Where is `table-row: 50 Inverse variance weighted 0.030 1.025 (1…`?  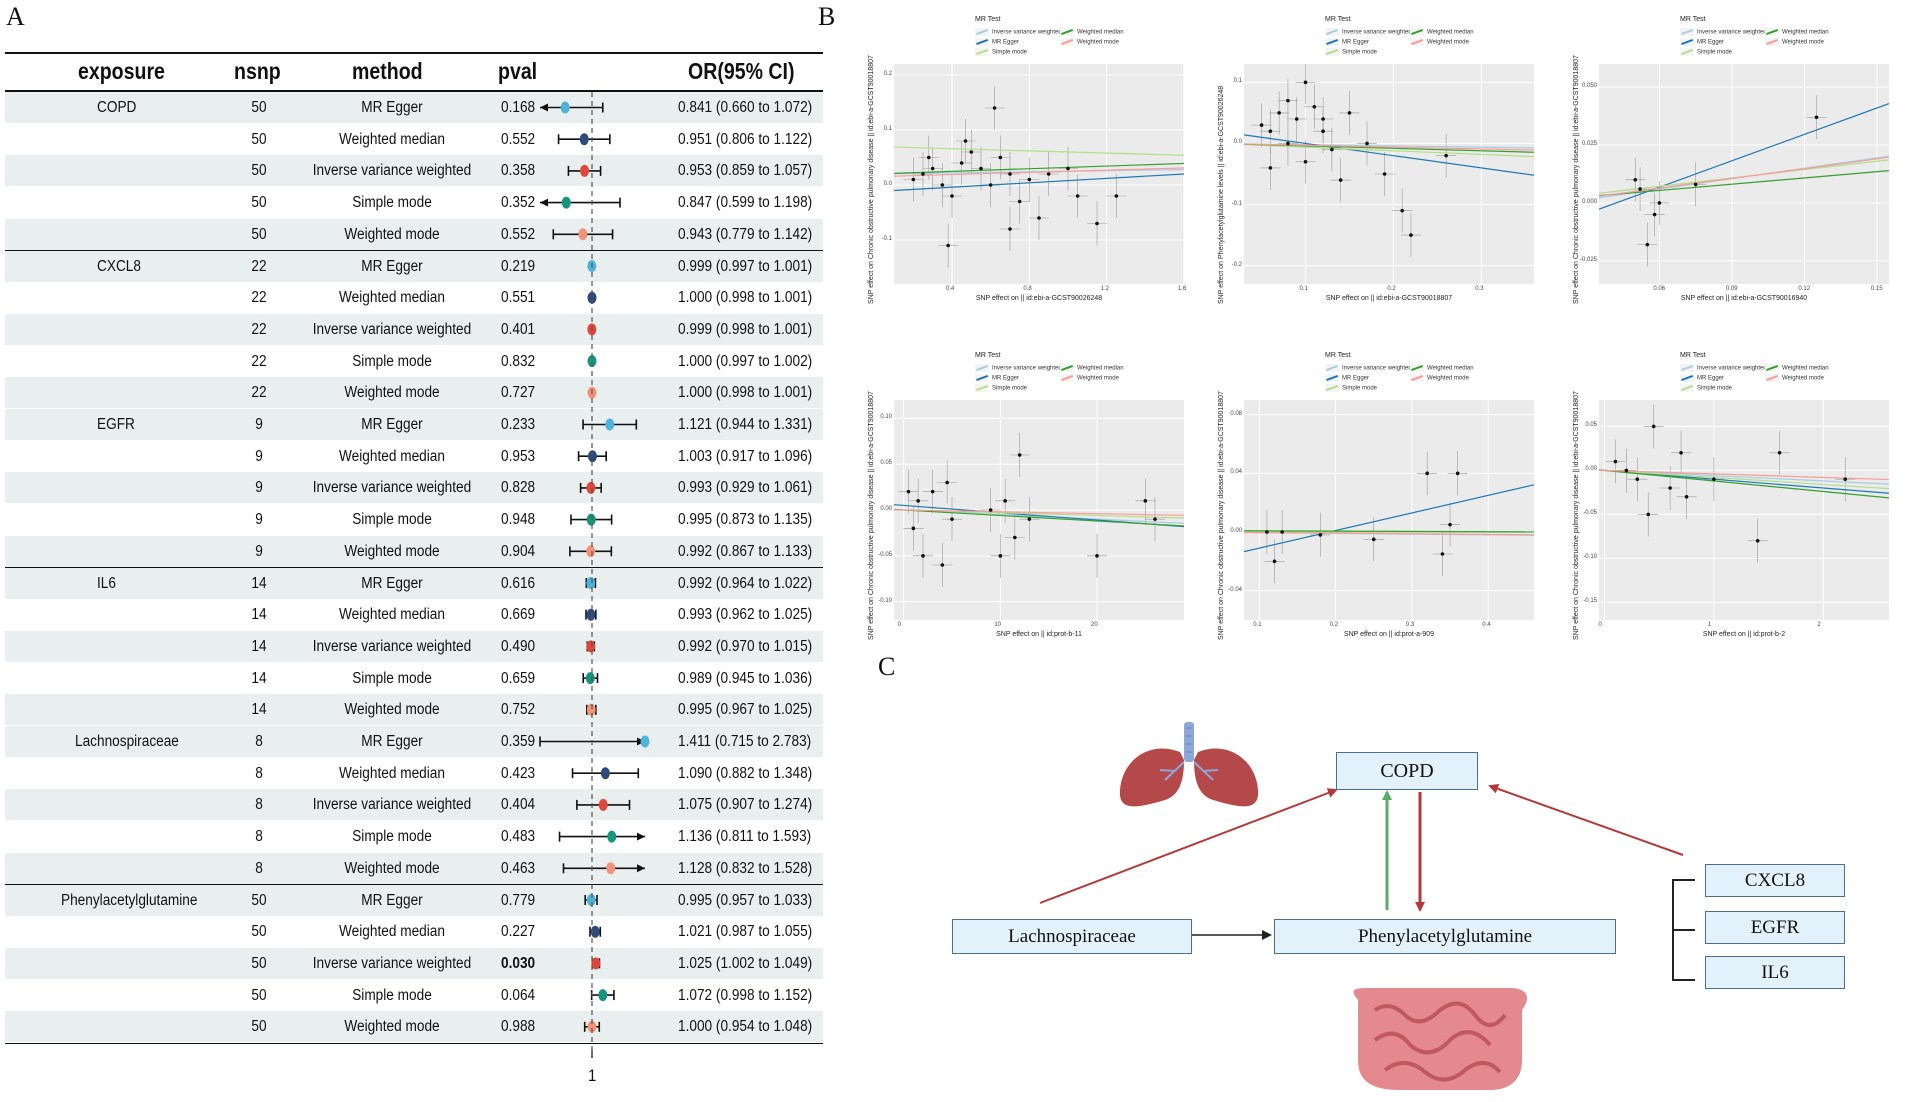
table-row: 50 Inverse variance weighted 0.030 1.025 (1… is located at coordinates (414, 963).